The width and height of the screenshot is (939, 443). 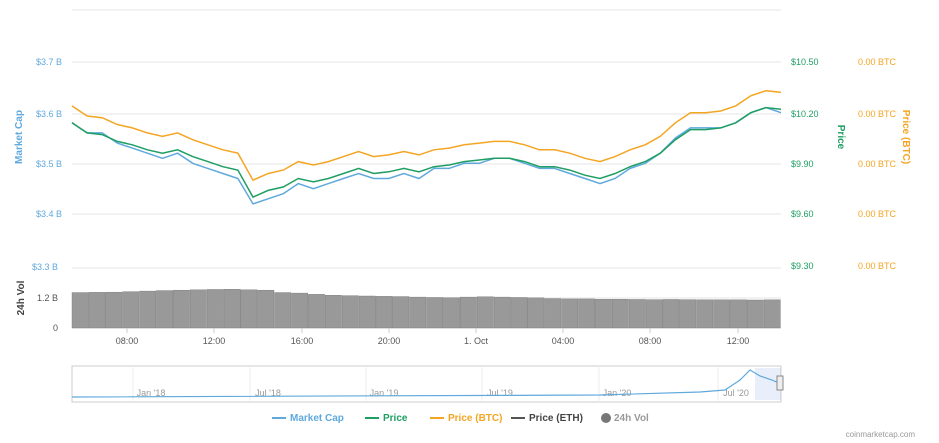 What do you see at coordinates (49, 214) in the screenshot?
I see `left-tick-label: $3.4 B` at bounding box center [49, 214].